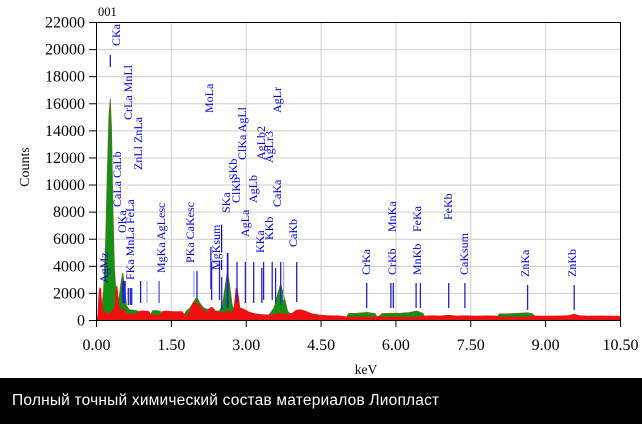 The width and height of the screenshot is (642, 424). What do you see at coordinates (233, 169) in the screenshot?
I see `peak-label-skb: SKb` at bounding box center [233, 169].